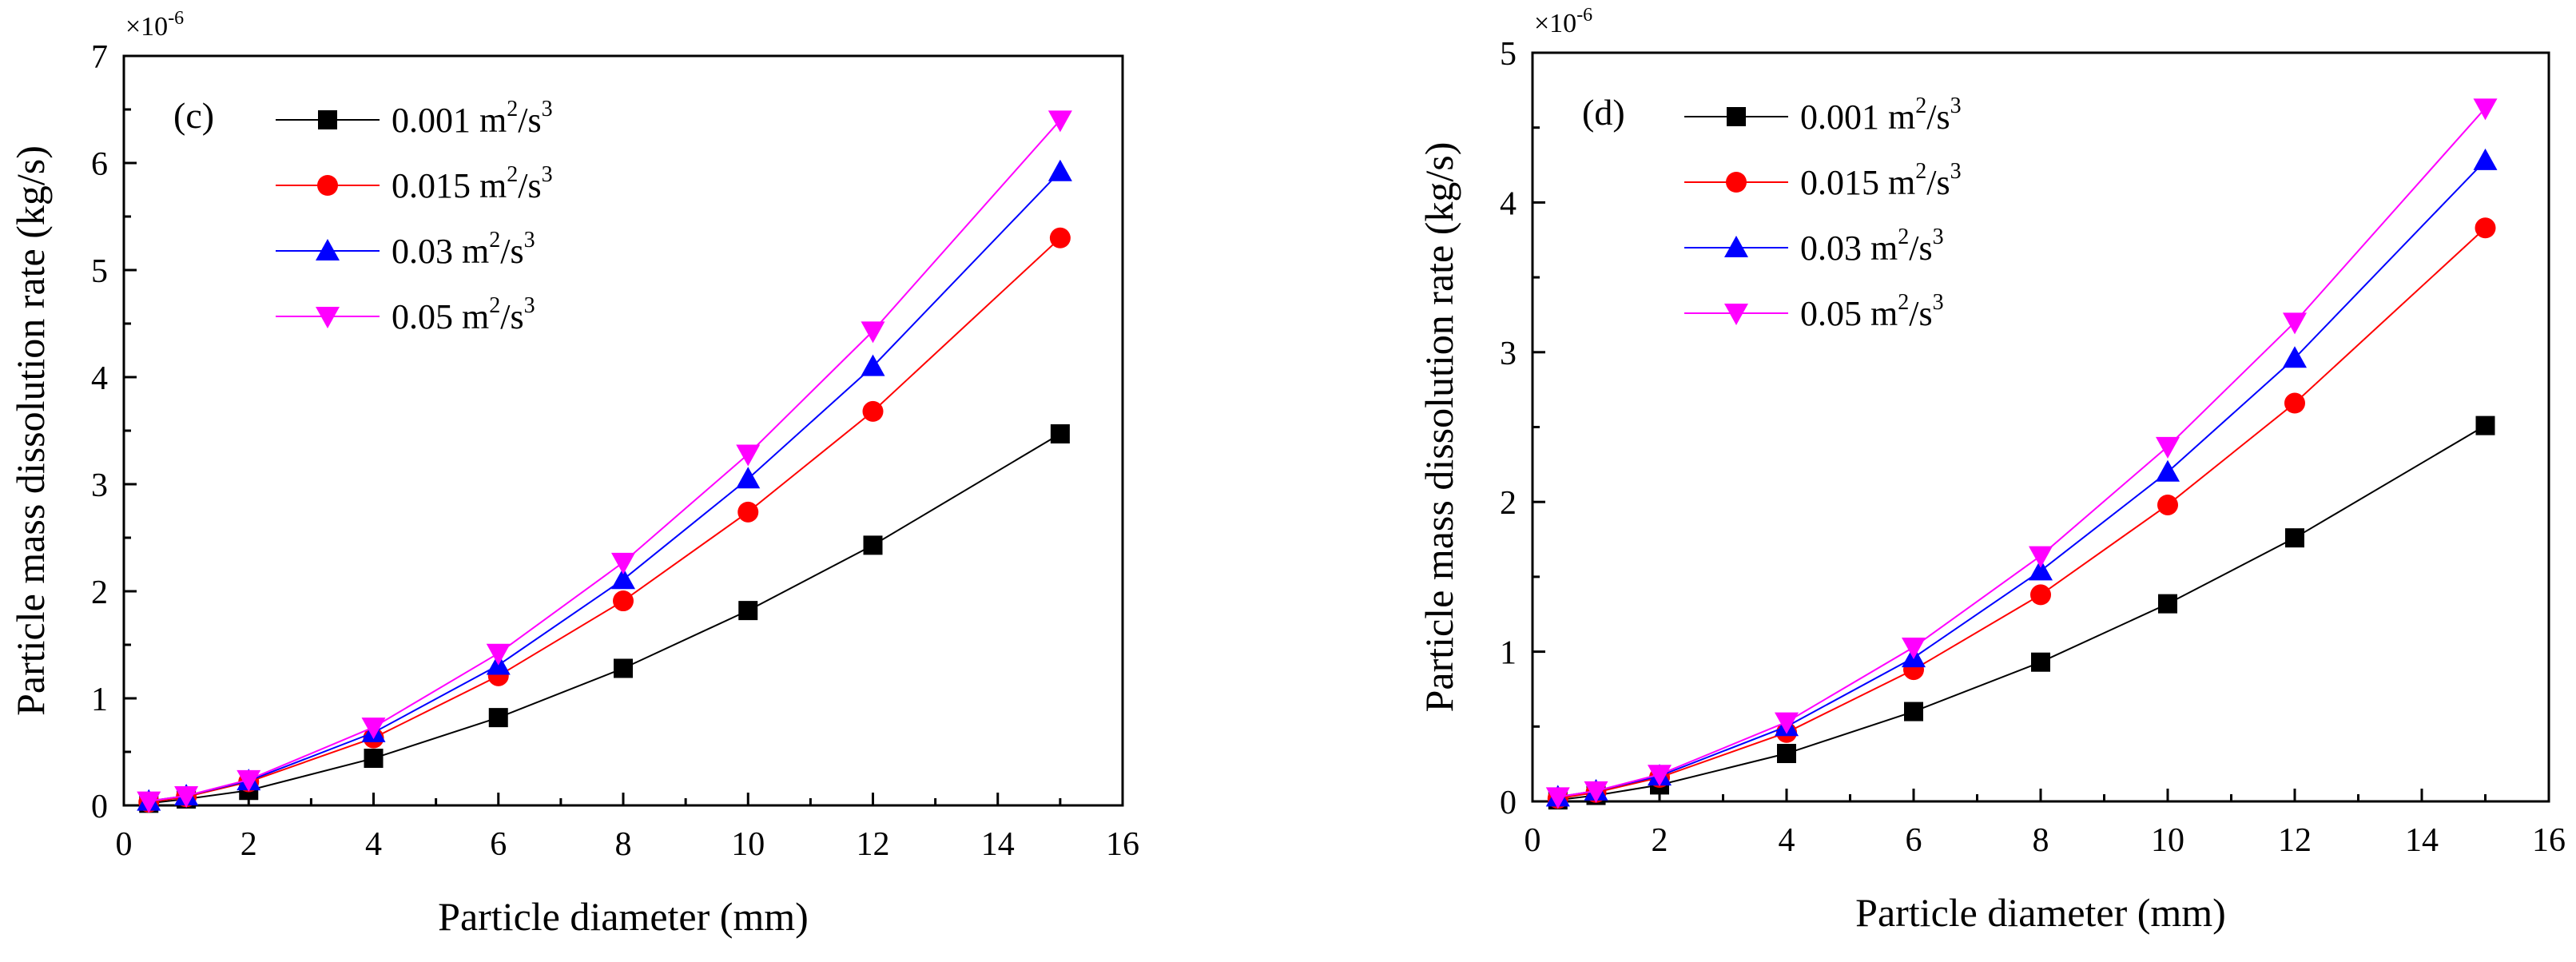 This screenshot has width=2576, height=962. What do you see at coordinates (373, 844) in the screenshot?
I see `x-tick-label: 4` at bounding box center [373, 844].